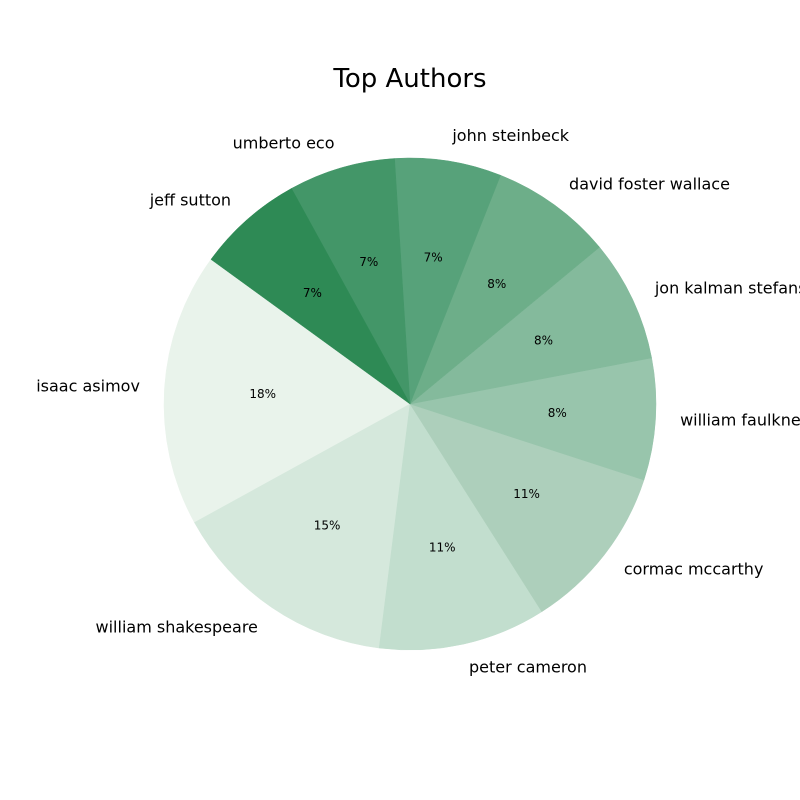 This screenshot has height=800, width=800. What do you see at coordinates (262, 394) in the screenshot?
I see `percent-label: 18%` at bounding box center [262, 394].